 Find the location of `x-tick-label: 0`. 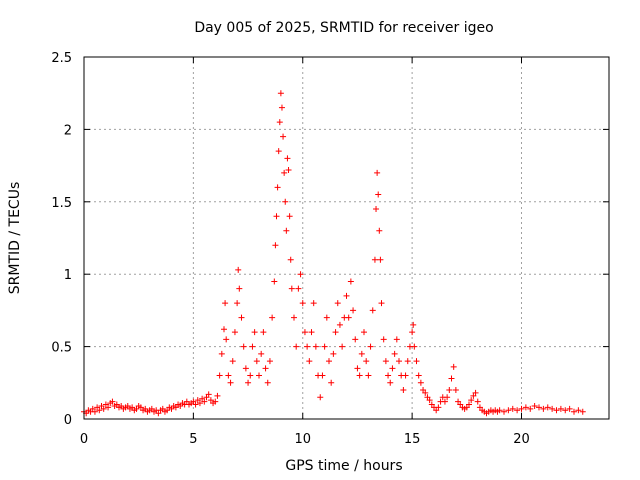

x-tick-label: 0 is located at coordinates (84, 439).